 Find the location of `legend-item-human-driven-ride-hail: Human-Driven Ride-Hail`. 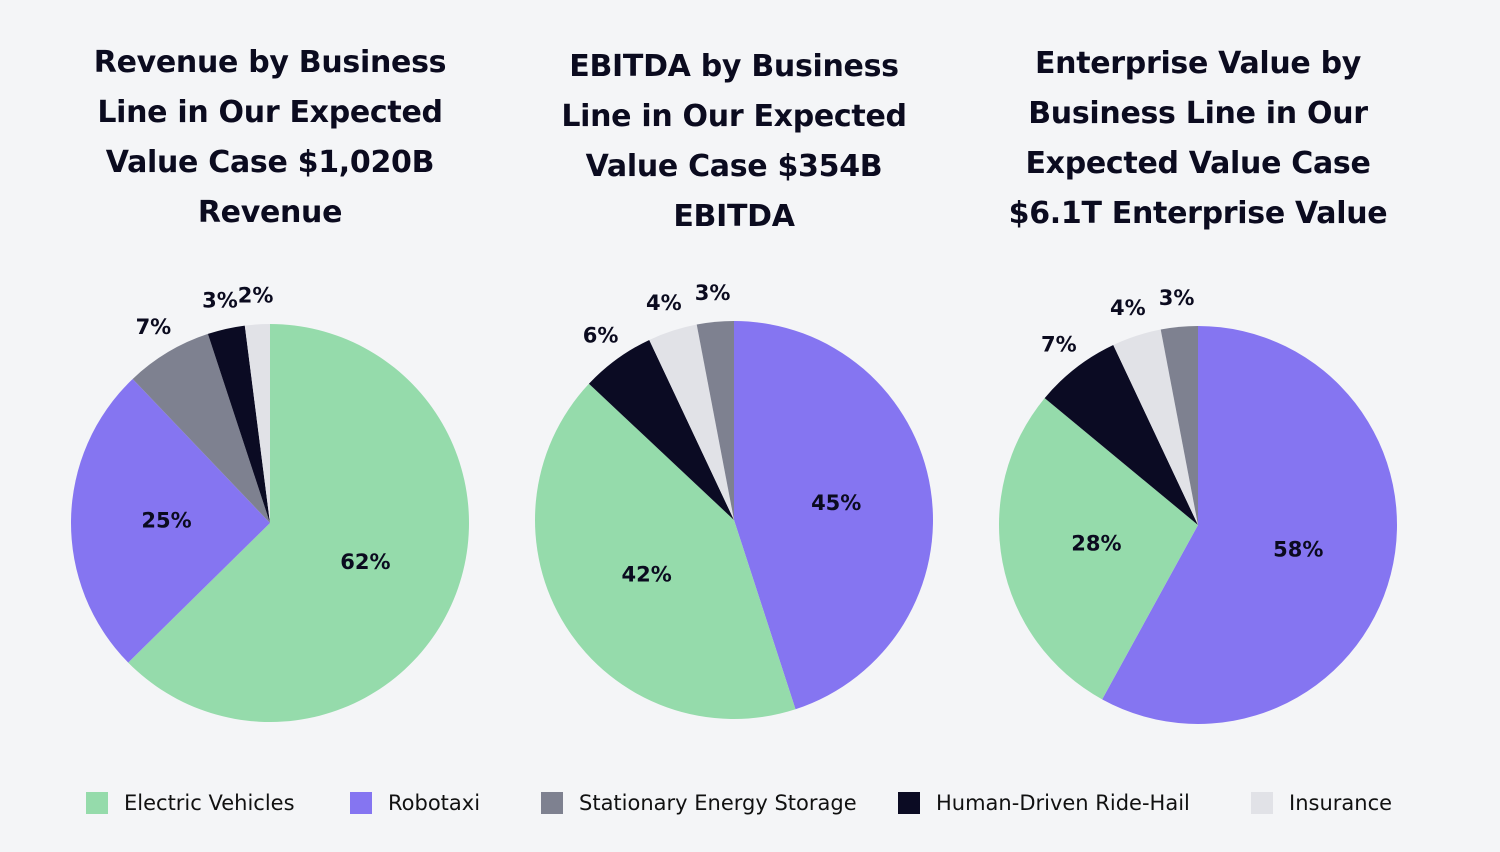

legend-item-human-driven-ride-hail: Human-Driven Ride-Hail is located at coordinates (1044, 803).